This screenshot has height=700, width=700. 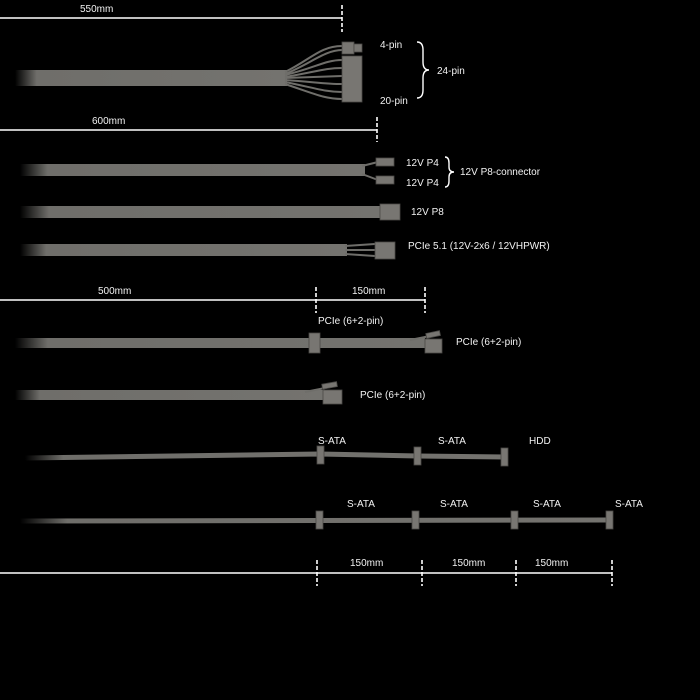 I want to click on 4pin-connector, so click(x=348, y=48).